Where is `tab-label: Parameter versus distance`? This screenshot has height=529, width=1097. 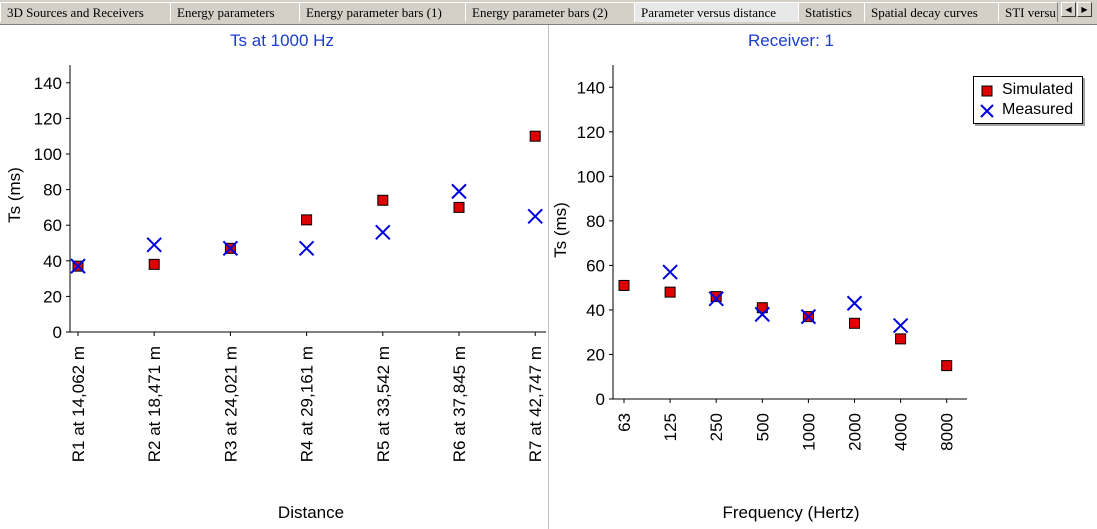 tab-label: Parameter versus distance is located at coordinates (709, 12).